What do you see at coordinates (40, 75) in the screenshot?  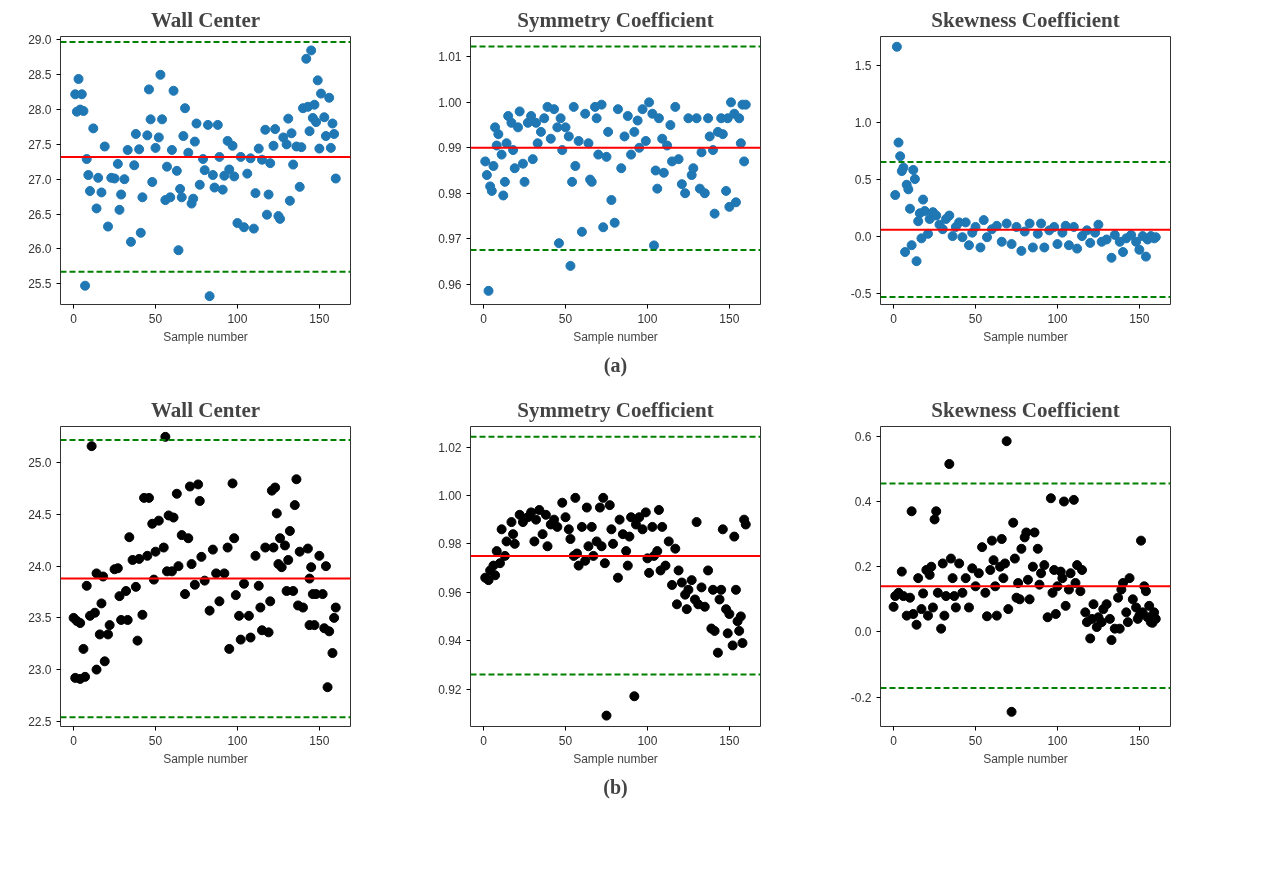 I see `y-tick-label: 28.5` at bounding box center [40, 75].